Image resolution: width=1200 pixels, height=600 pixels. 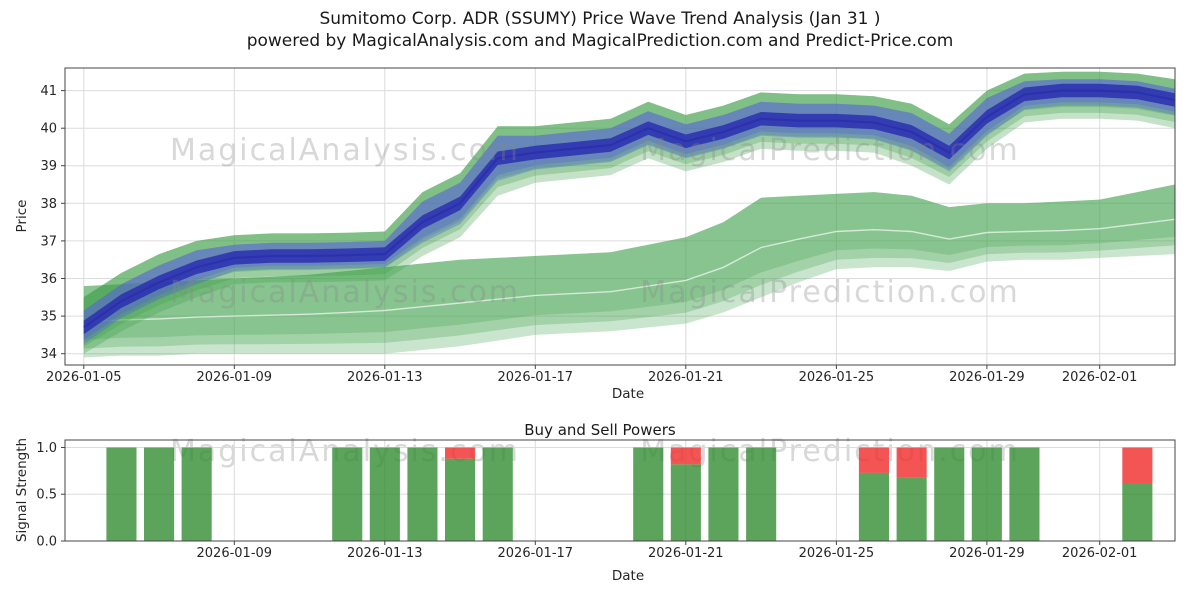 What do you see at coordinates (46, 448) in the screenshot?
I see `signal-ytick-label: 1.0` at bounding box center [46, 448].